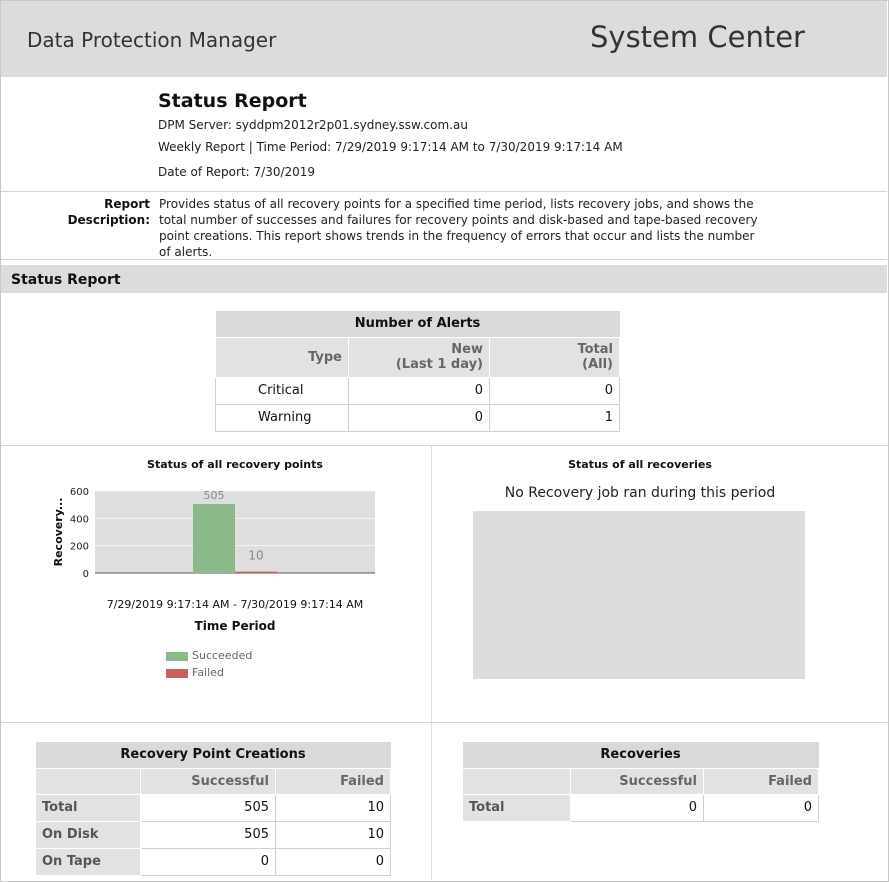  I want to click on data-label: 505, so click(214, 495).